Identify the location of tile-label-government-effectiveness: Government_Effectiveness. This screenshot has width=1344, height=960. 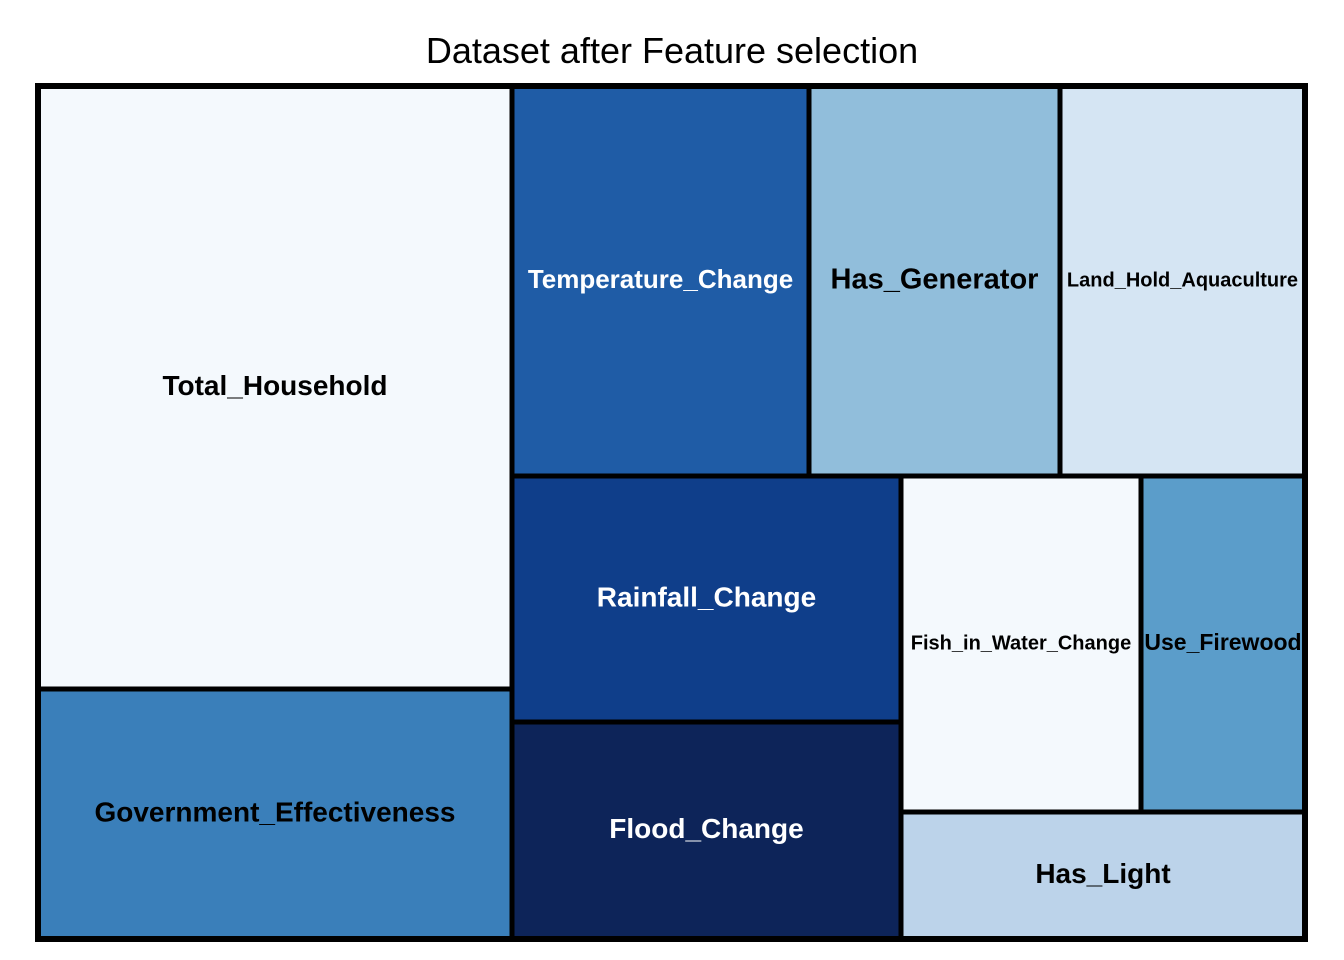
(274, 811).